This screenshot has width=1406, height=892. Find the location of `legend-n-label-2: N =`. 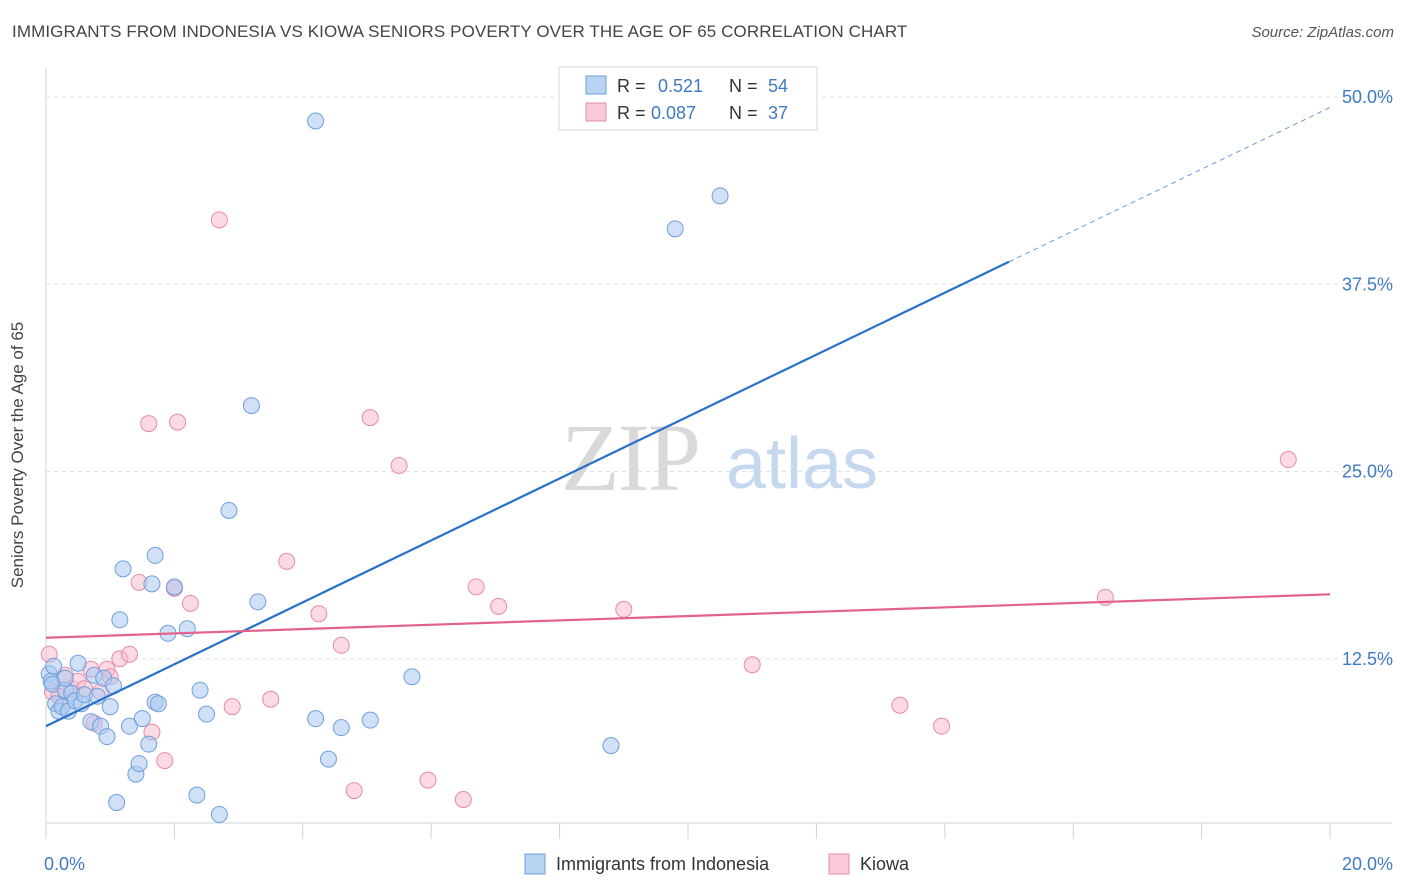

legend-n-label-2: N = is located at coordinates (743, 113).